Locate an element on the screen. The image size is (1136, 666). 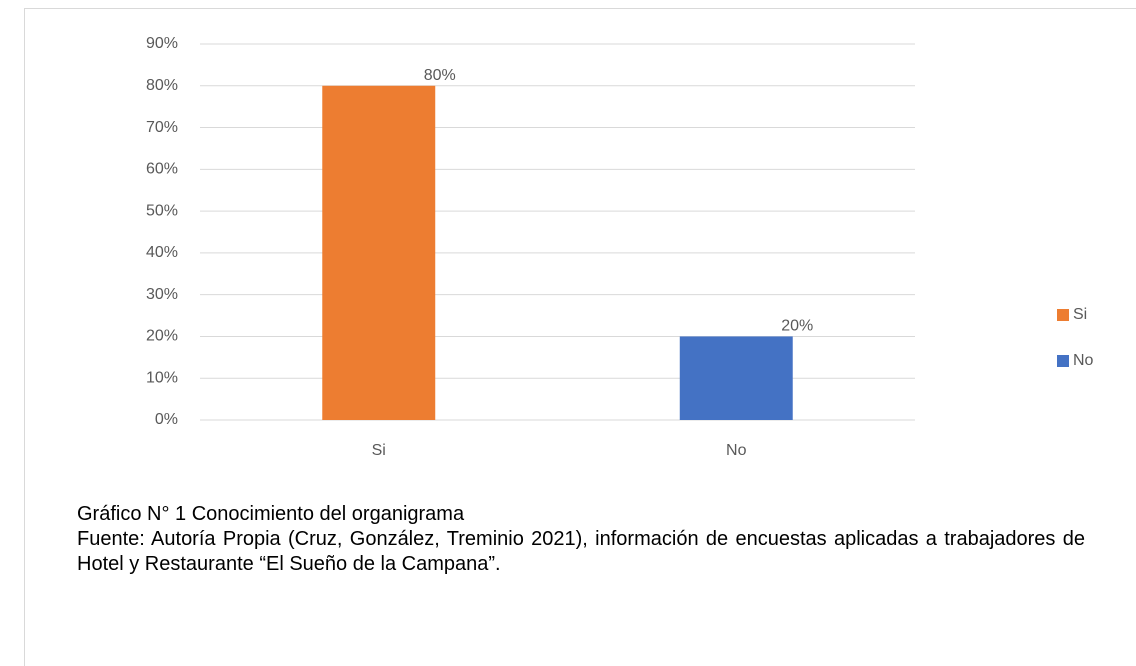
y-tick-label: 90% is located at coordinates (162, 43).